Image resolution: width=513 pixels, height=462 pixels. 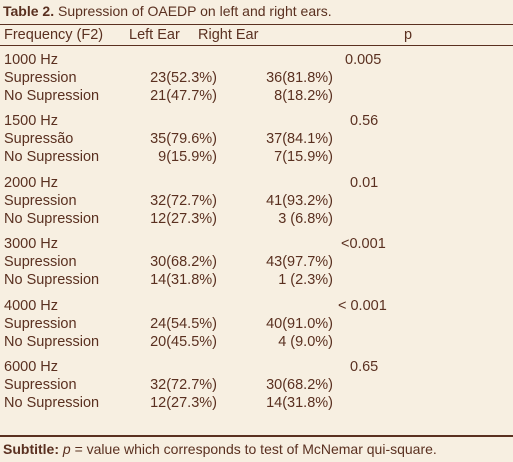 What do you see at coordinates (299, 78) in the screenshot?
I see `right-ear-value: 36(81.8%)` at bounding box center [299, 78].